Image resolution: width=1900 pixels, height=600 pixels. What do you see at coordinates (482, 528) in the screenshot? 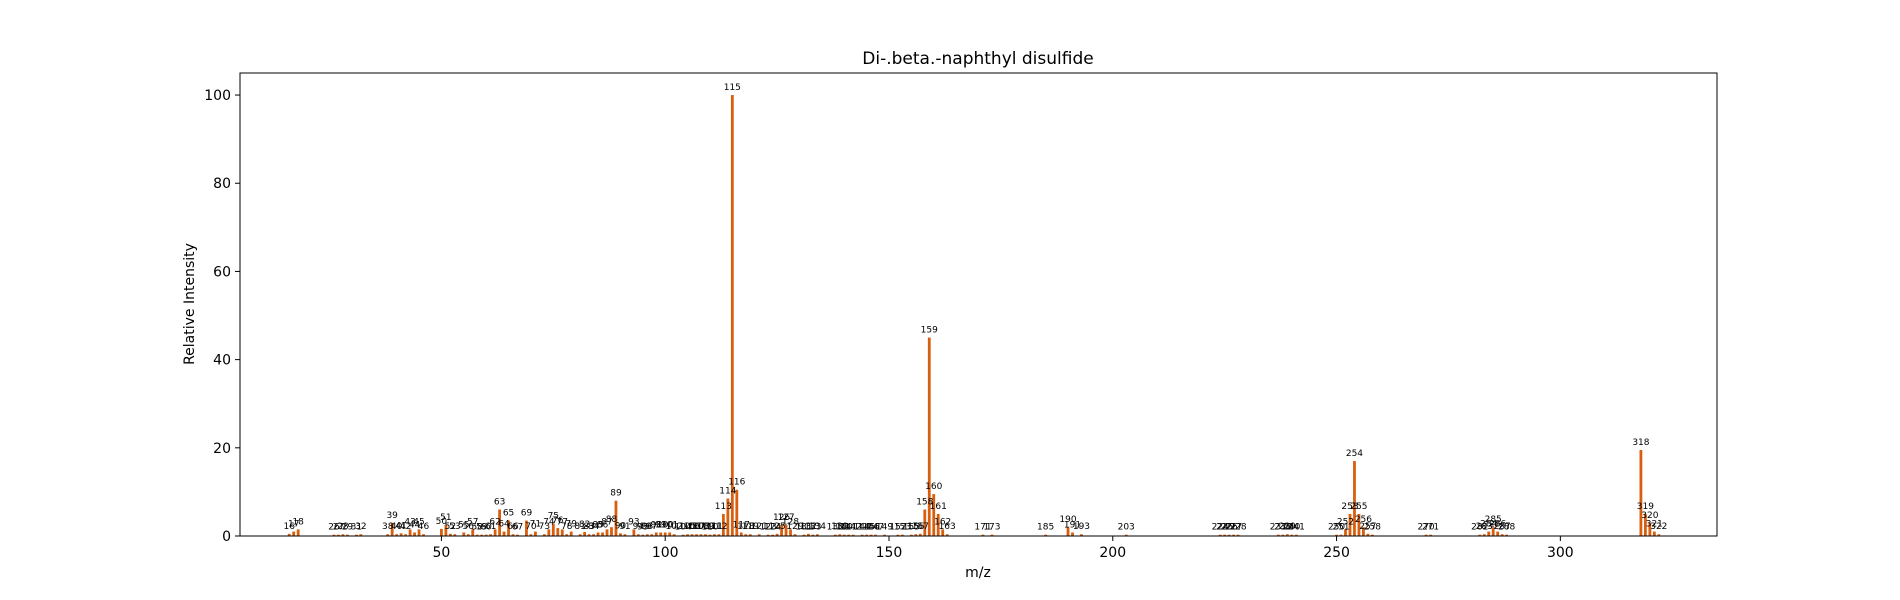
I see `peak-label-59: 59` at bounding box center [482, 528].